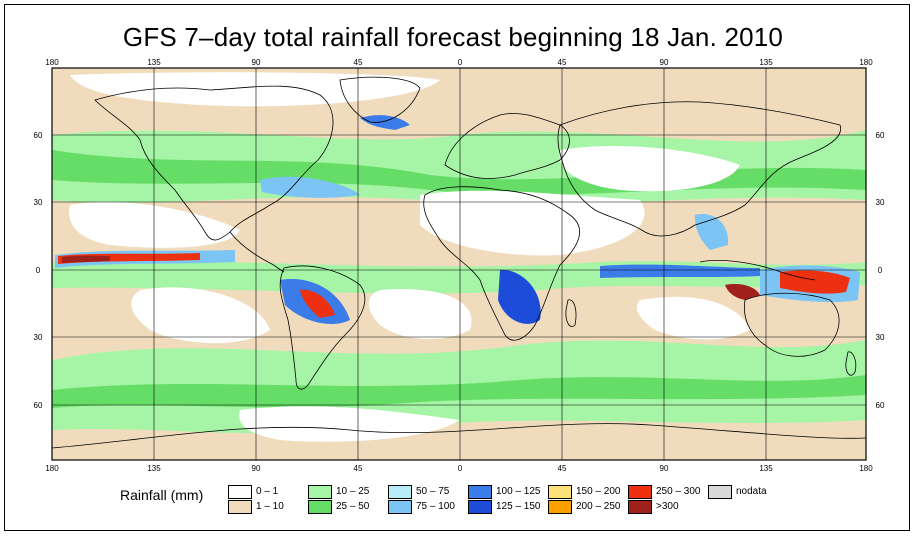  I want to click on legend-label: 150 – 200, so click(598, 491).